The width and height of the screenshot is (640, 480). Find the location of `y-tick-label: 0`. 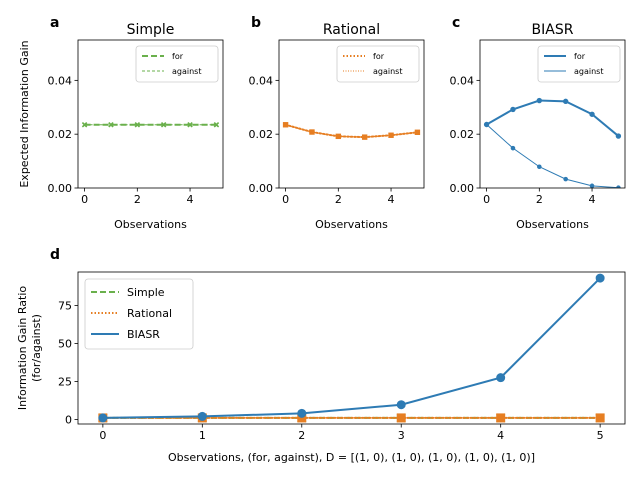

y-tick-label: 0 is located at coordinates (68, 419).